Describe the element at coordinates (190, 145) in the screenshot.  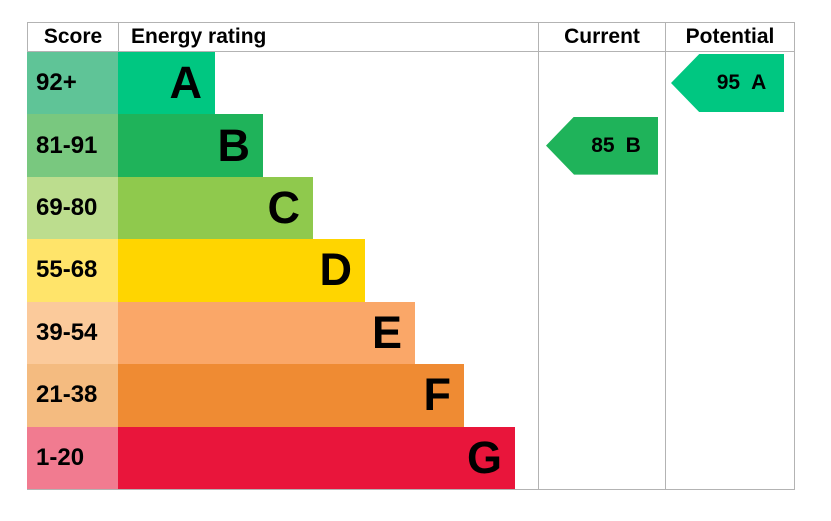
I see `band-bar: B` at that location.